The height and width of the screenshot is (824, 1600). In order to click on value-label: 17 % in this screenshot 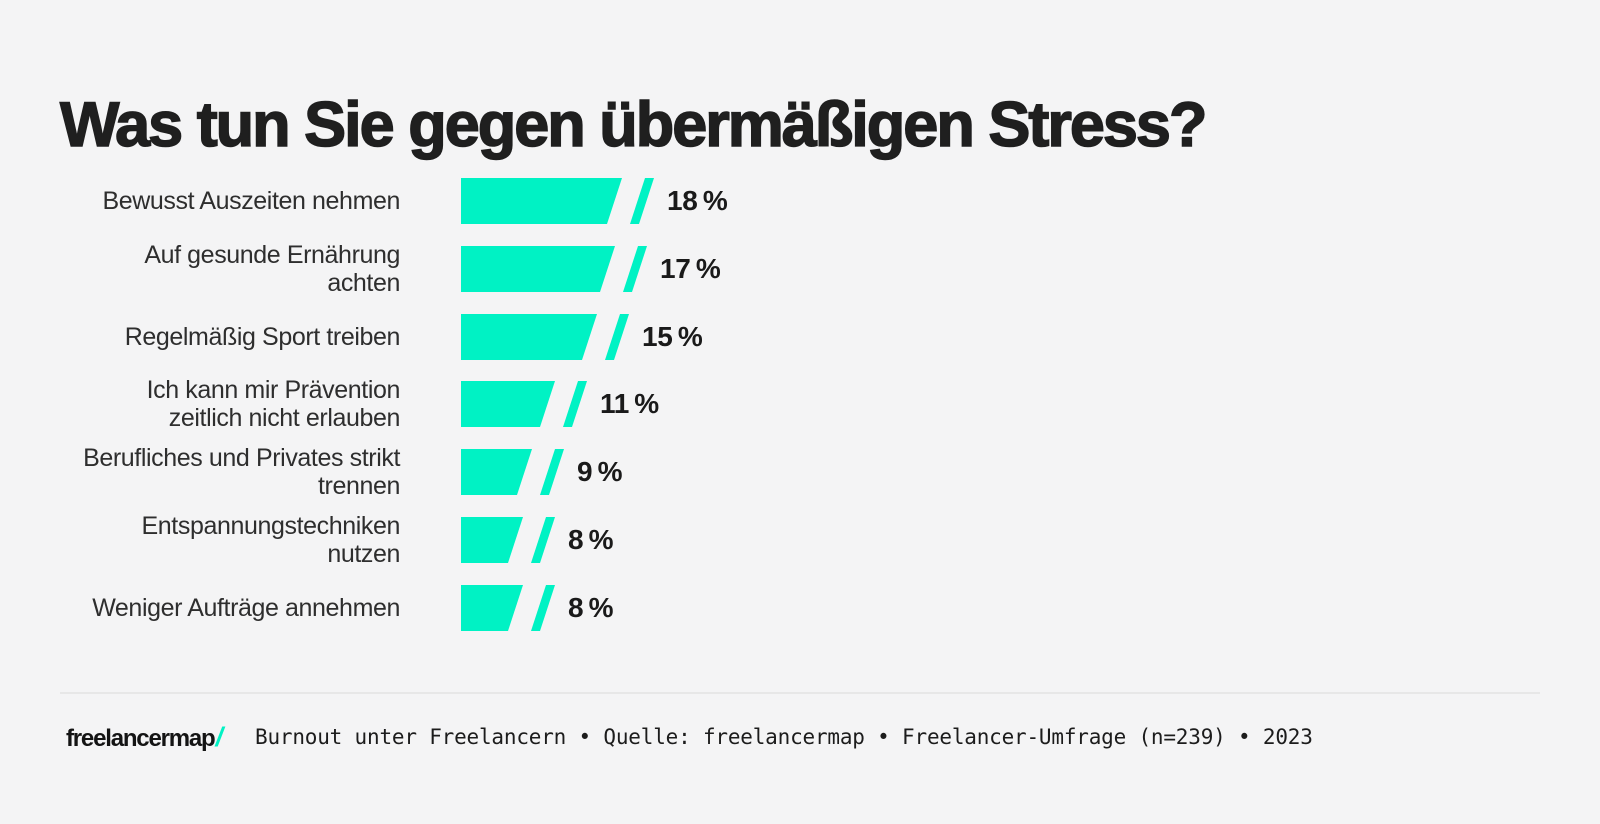, I will do `click(690, 268)`.